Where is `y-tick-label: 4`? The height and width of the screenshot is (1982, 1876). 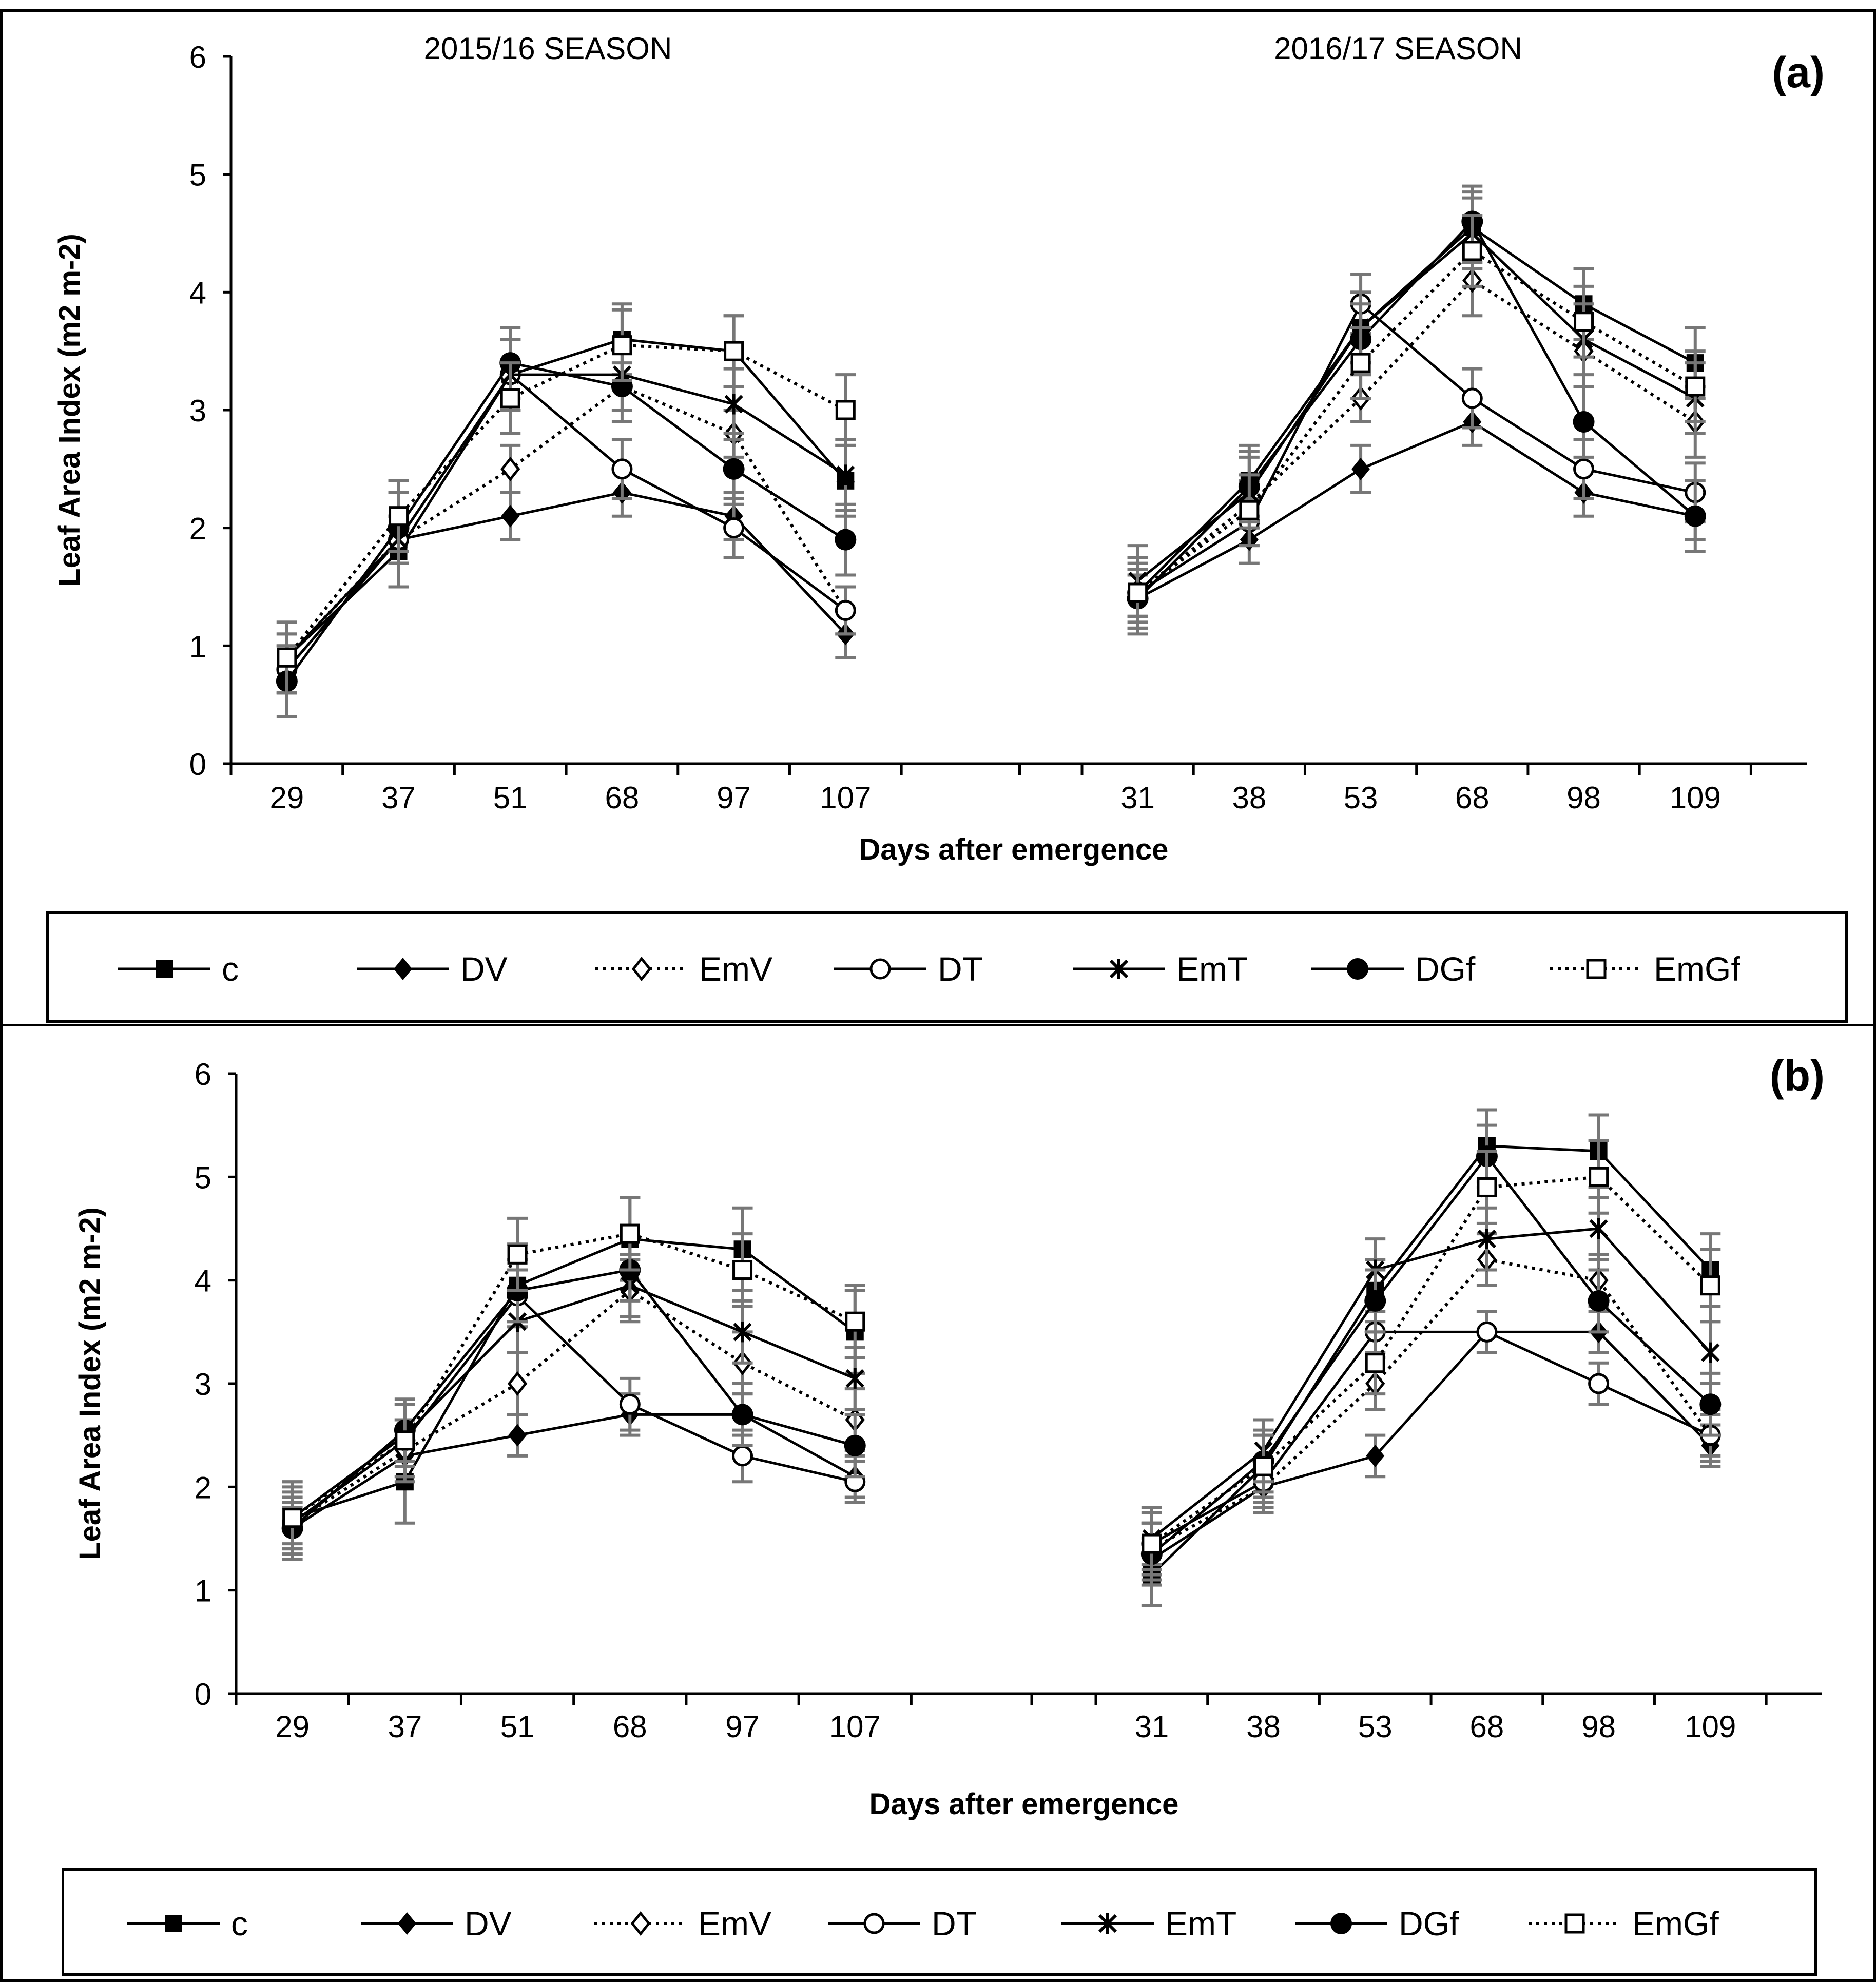 y-tick-label: 4 is located at coordinates (198, 293).